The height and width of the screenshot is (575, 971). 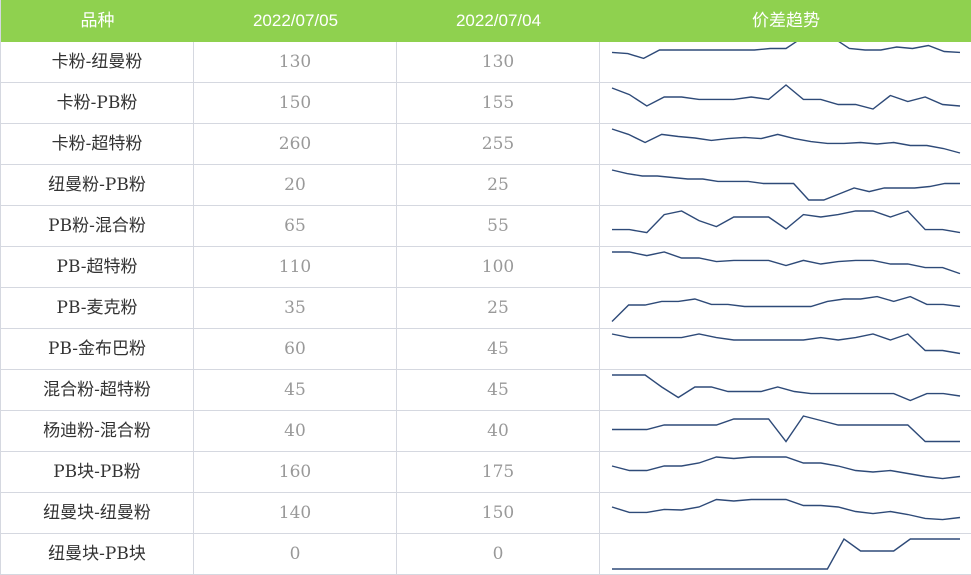 I want to click on table-row: 卡粉-PB粉 150 155, so click(x=486, y=103).